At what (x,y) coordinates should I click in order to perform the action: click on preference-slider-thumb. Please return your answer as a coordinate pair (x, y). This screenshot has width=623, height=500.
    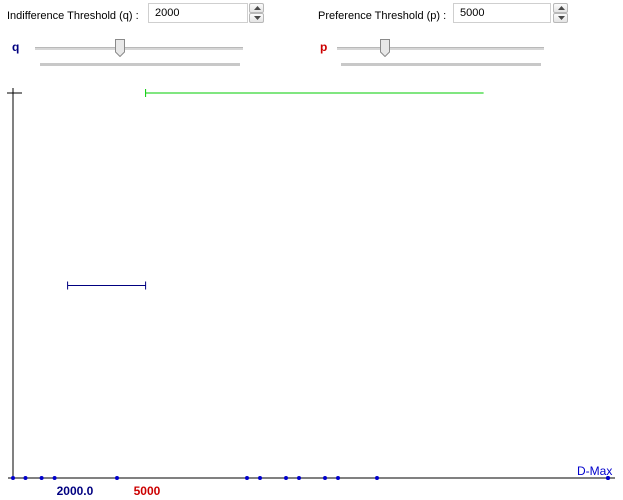
    Looking at the image, I should click on (384, 48).